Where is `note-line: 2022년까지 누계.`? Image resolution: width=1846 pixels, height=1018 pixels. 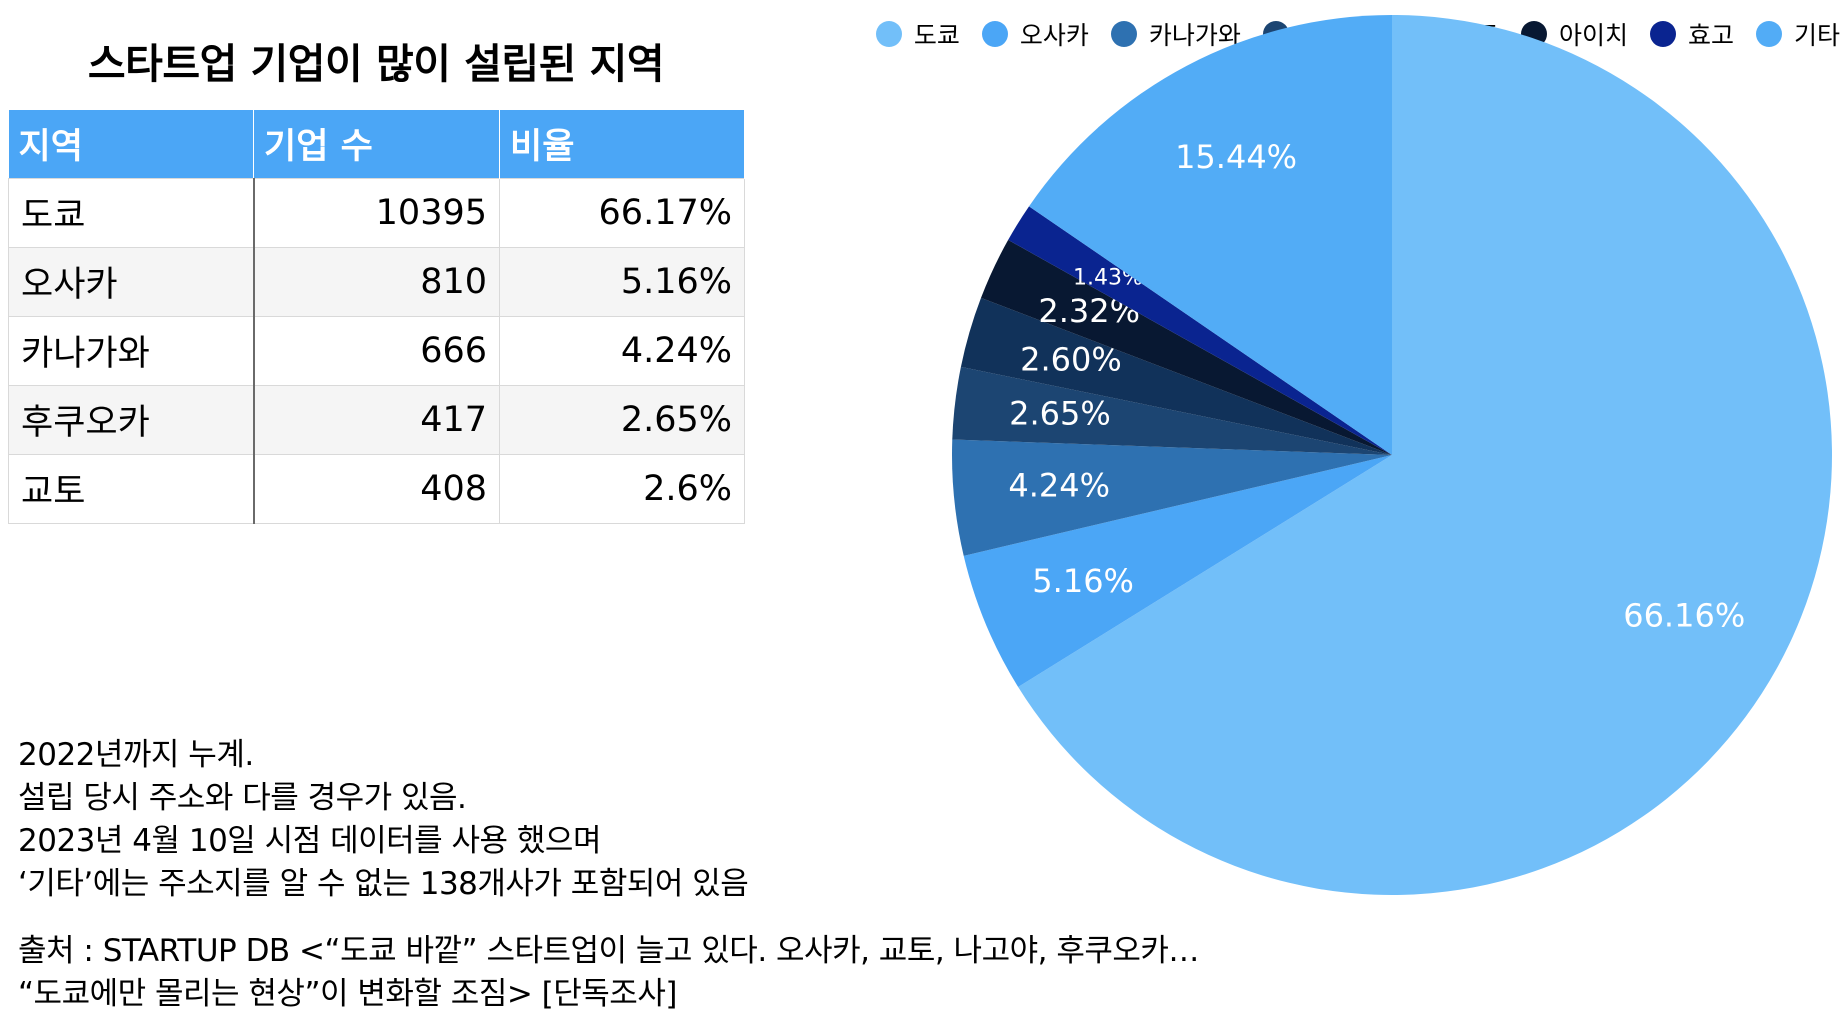
note-line: 2022년까지 누계. is located at coordinates (136, 755).